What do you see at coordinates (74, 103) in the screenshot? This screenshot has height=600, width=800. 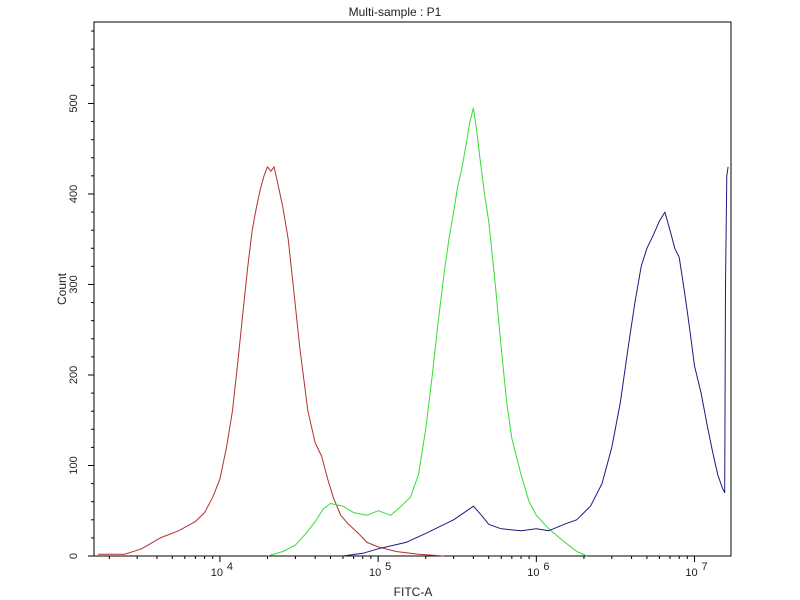 I see `y-tick-label: 500` at bounding box center [74, 103].